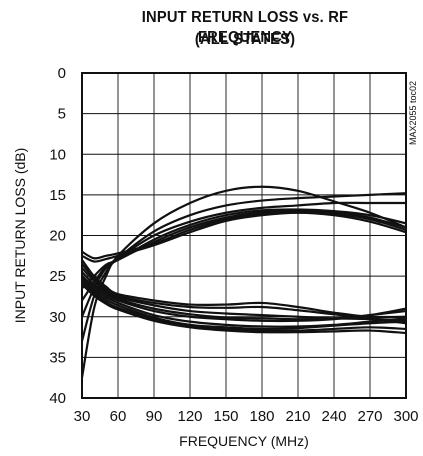 The image size is (423, 456). I want to click on chart-title: INPUT RETURN LOSS vs. RF FREQUENCY, so click(245, 27).